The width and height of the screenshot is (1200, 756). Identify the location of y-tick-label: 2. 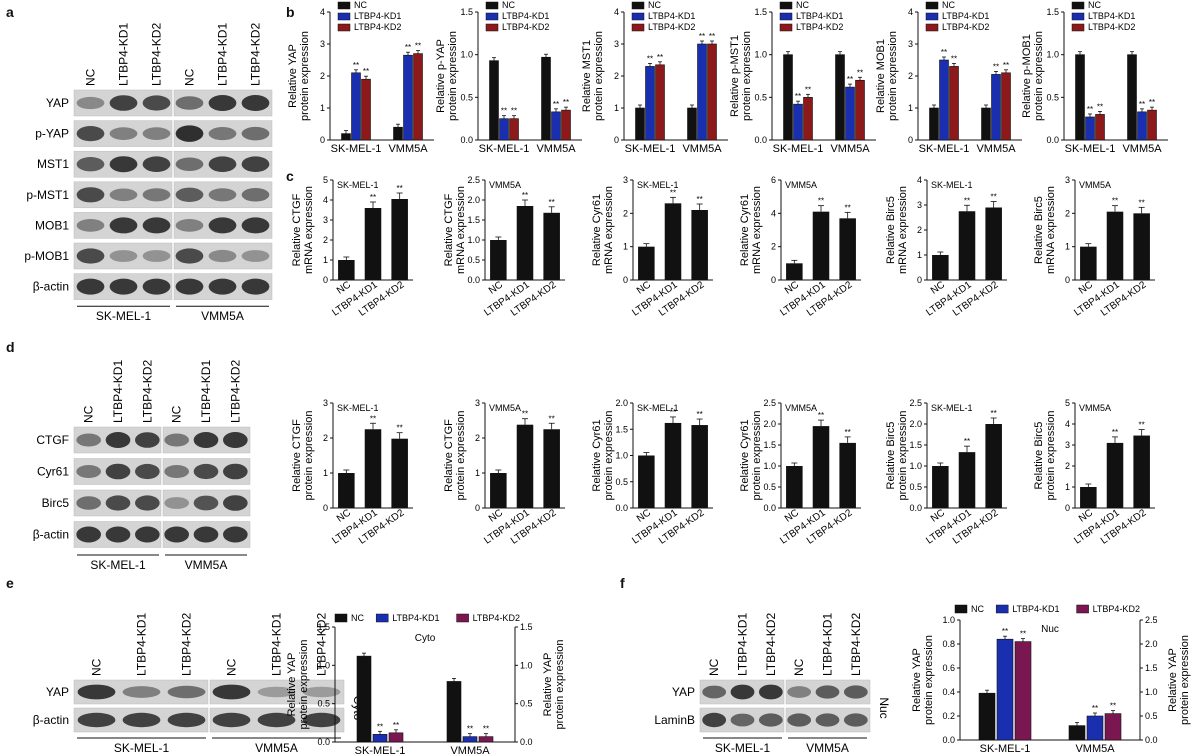
(322, 76).